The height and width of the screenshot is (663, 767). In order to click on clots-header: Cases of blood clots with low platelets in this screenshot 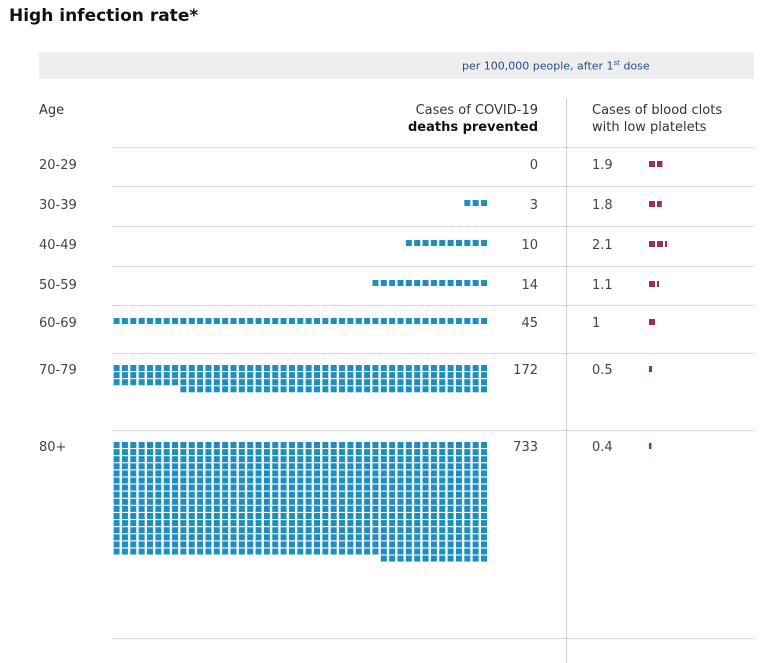, I will do `click(657, 119)`.